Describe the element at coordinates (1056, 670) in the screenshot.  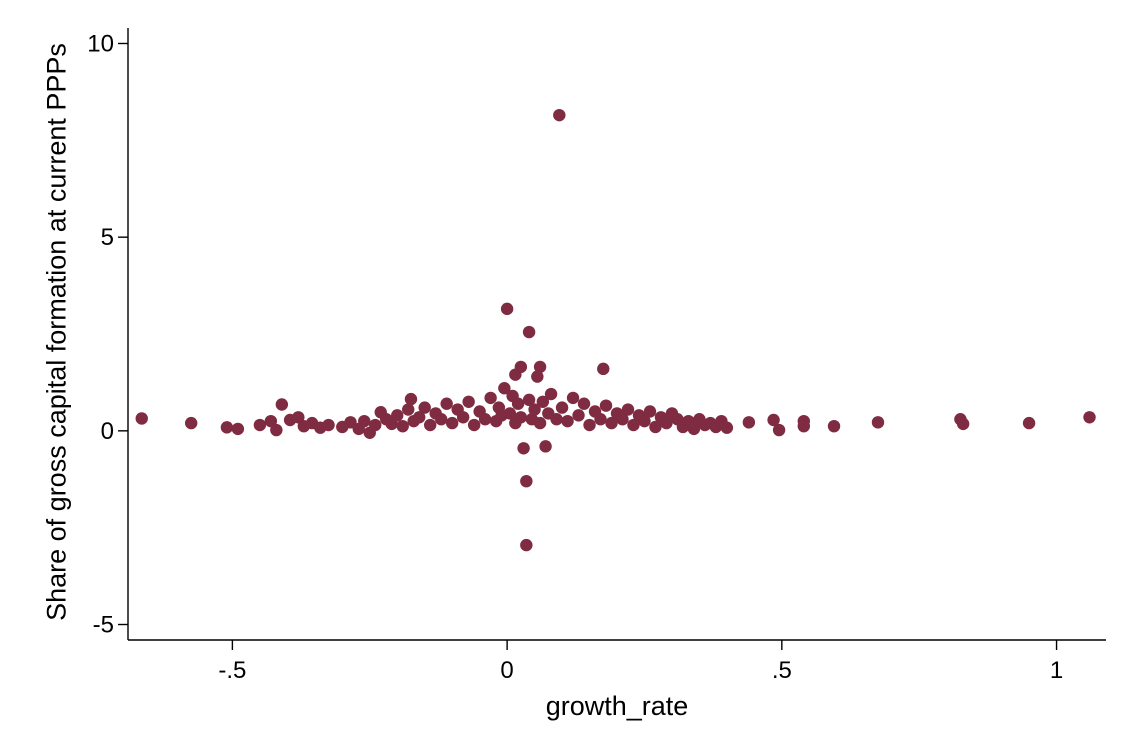
I see `x-tick-label: 1` at that location.